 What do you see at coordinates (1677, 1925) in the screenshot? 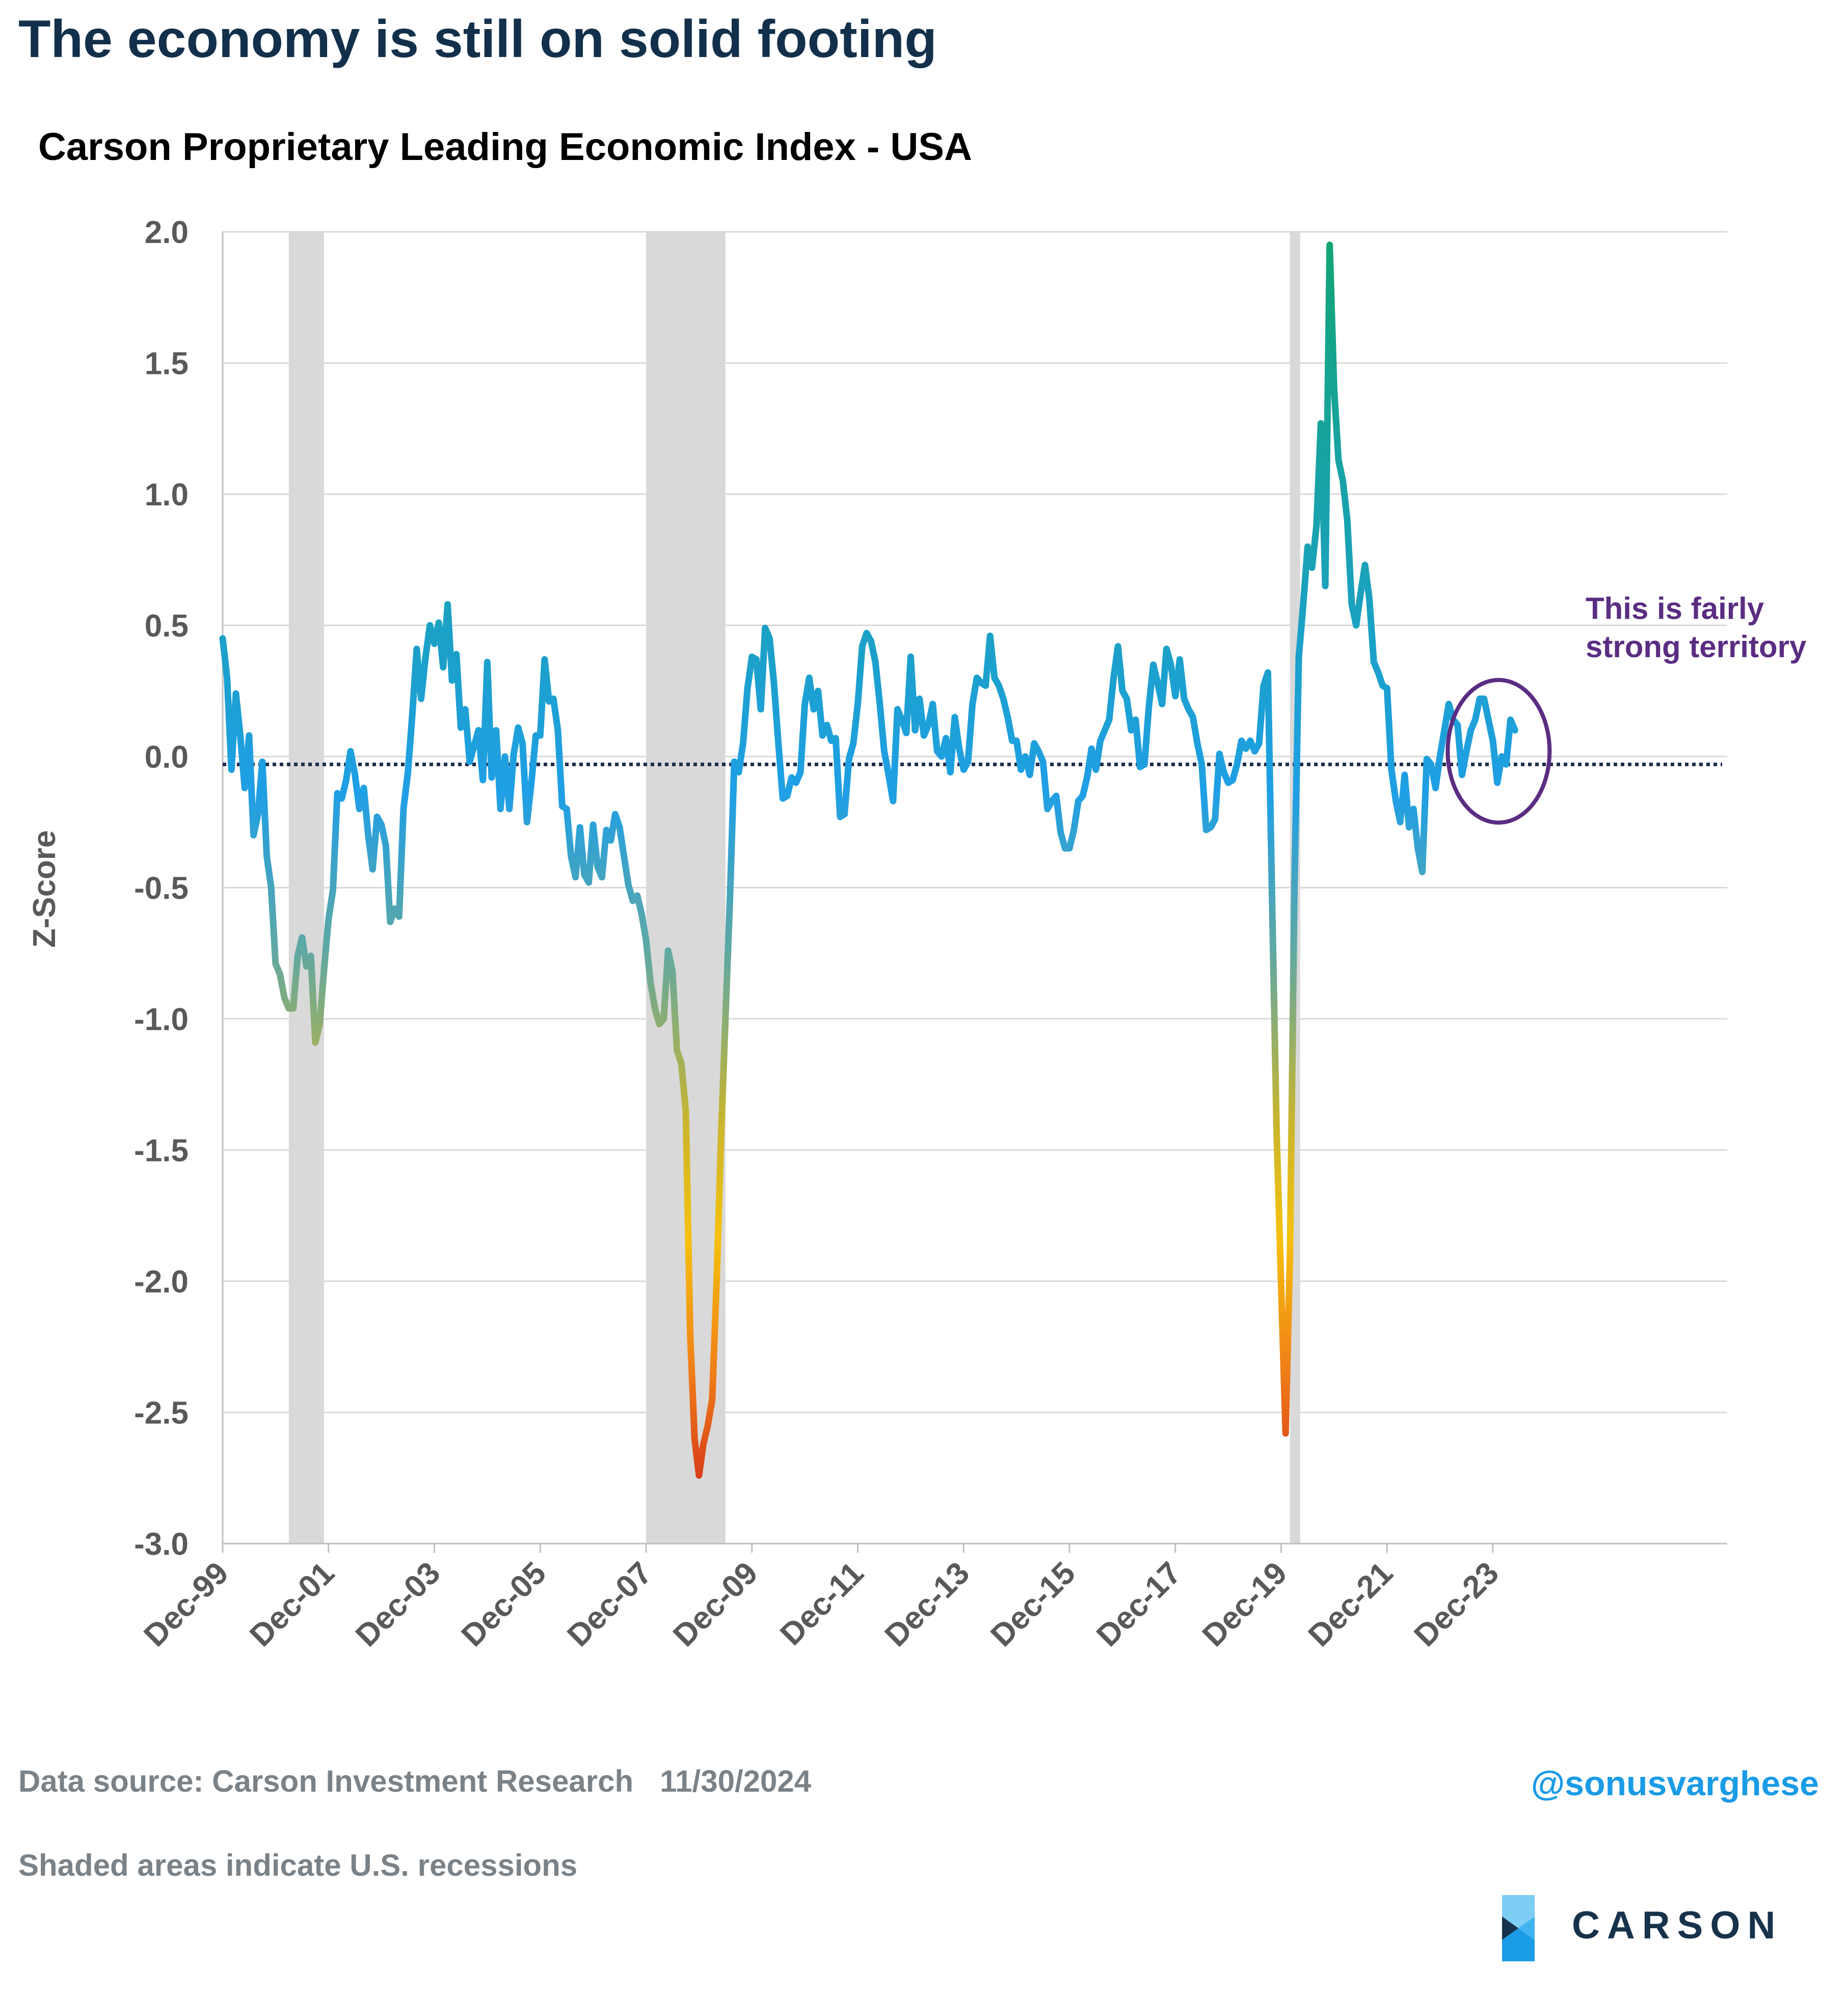
I see `carson-logo-text: CARSON` at bounding box center [1677, 1925].